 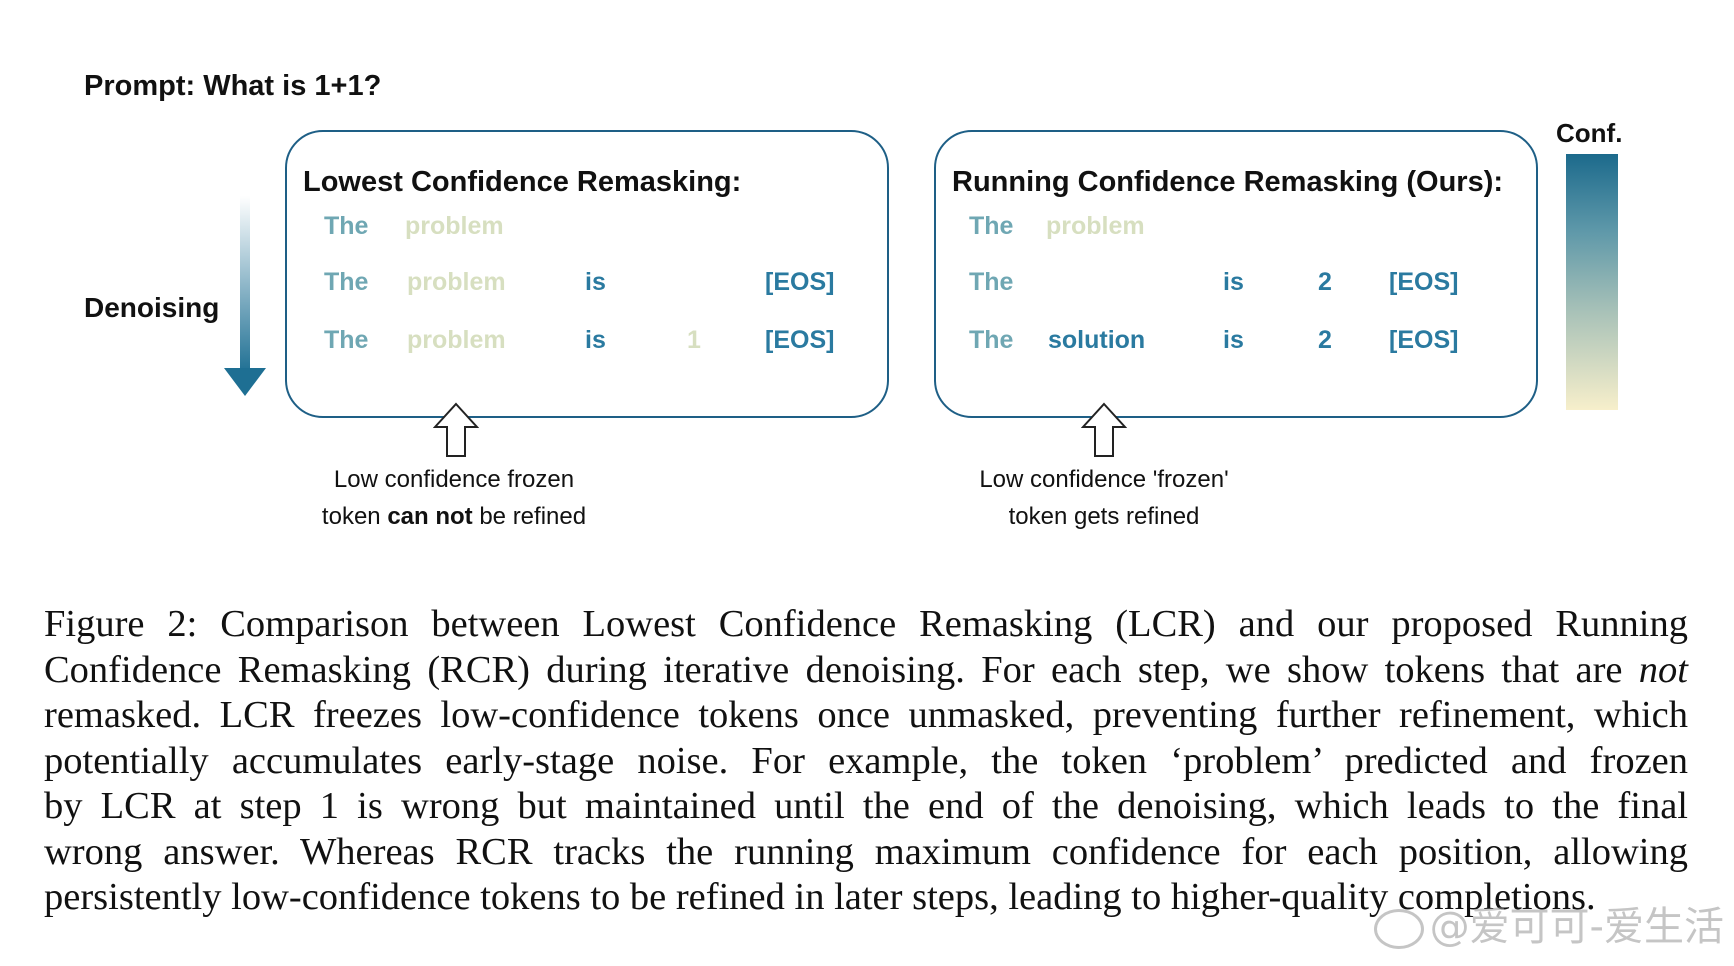 I want to click on watermark: @爱可可-爱生活, so click(x=1548, y=923).